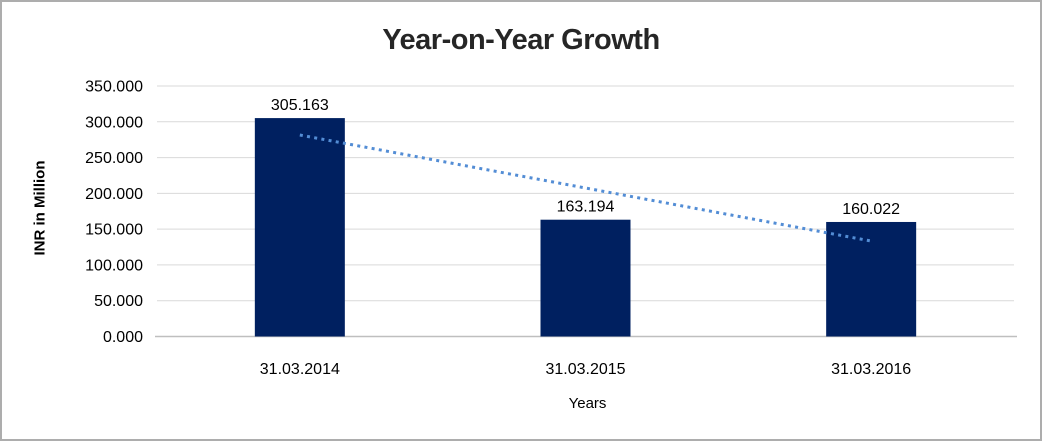 This screenshot has height=441, width=1042. Describe the element at coordinates (118, 301) in the screenshot. I see `y-tick-label: 50.000` at that location.